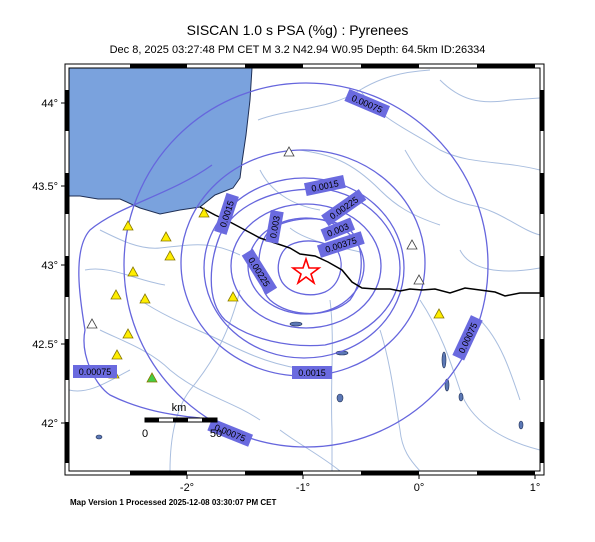  I want to click on scale-unit: km, so click(179, 408).